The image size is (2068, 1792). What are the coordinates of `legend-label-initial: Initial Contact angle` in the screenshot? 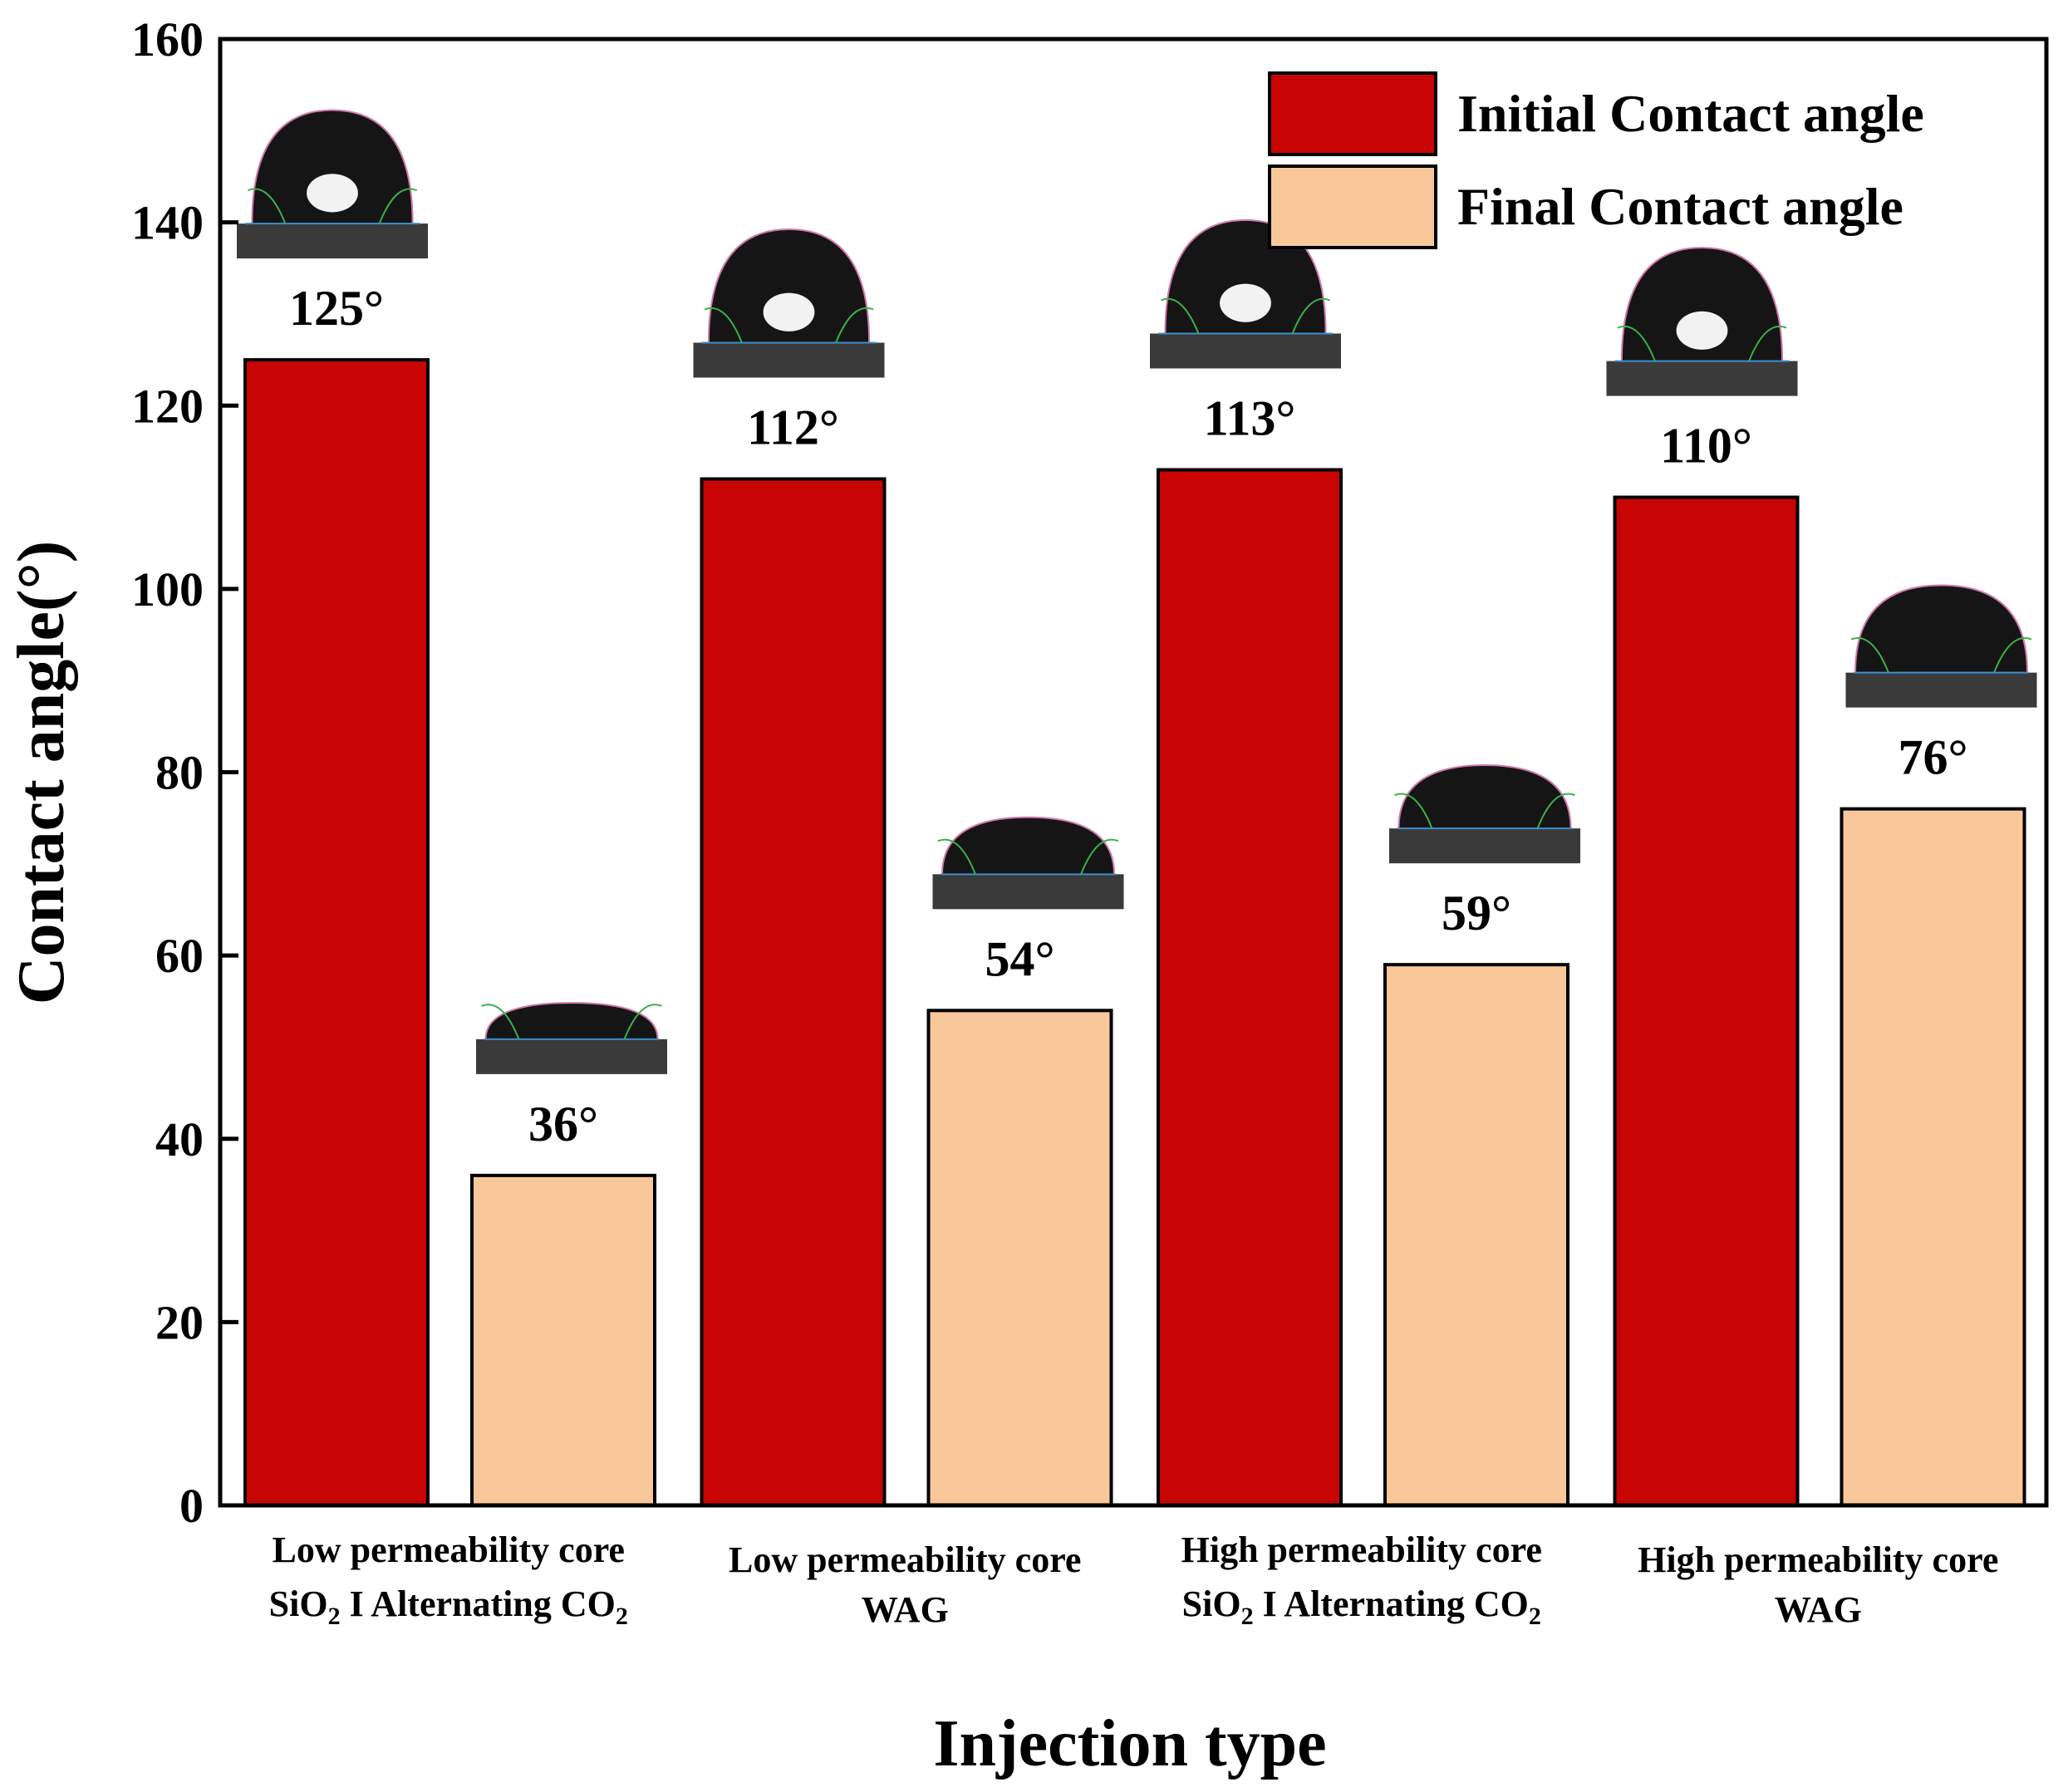 It's located at (1691, 114).